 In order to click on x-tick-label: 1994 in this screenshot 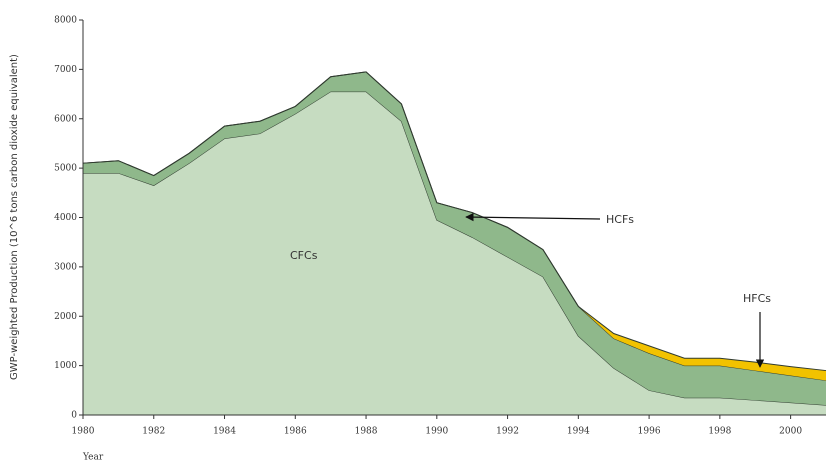, I will do `click(578, 432)`.